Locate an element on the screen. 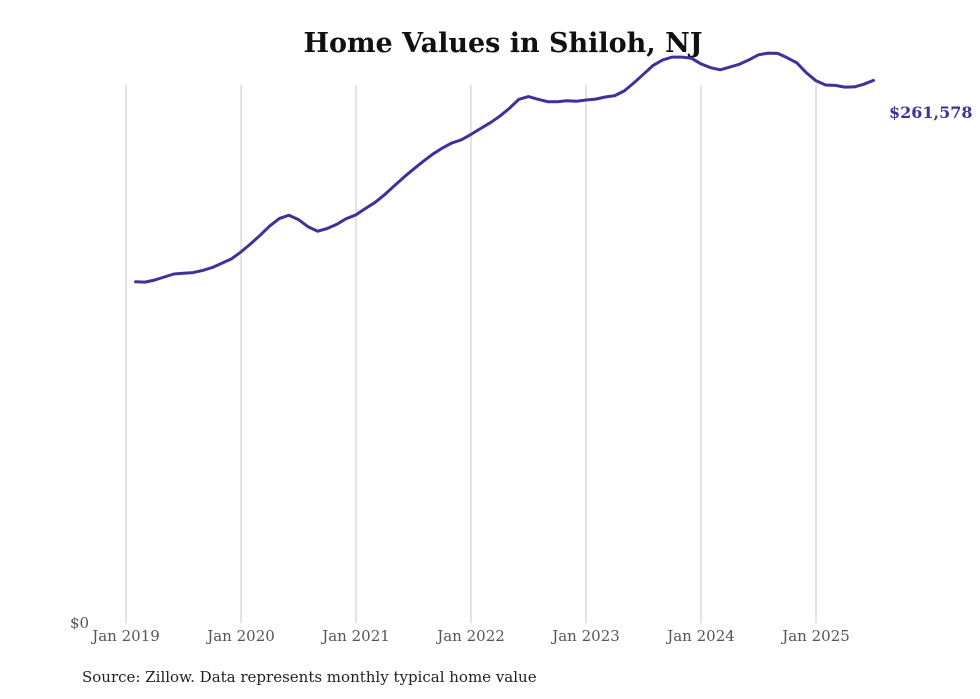  end-value-label: $261,578 is located at coordinates (931, 112).